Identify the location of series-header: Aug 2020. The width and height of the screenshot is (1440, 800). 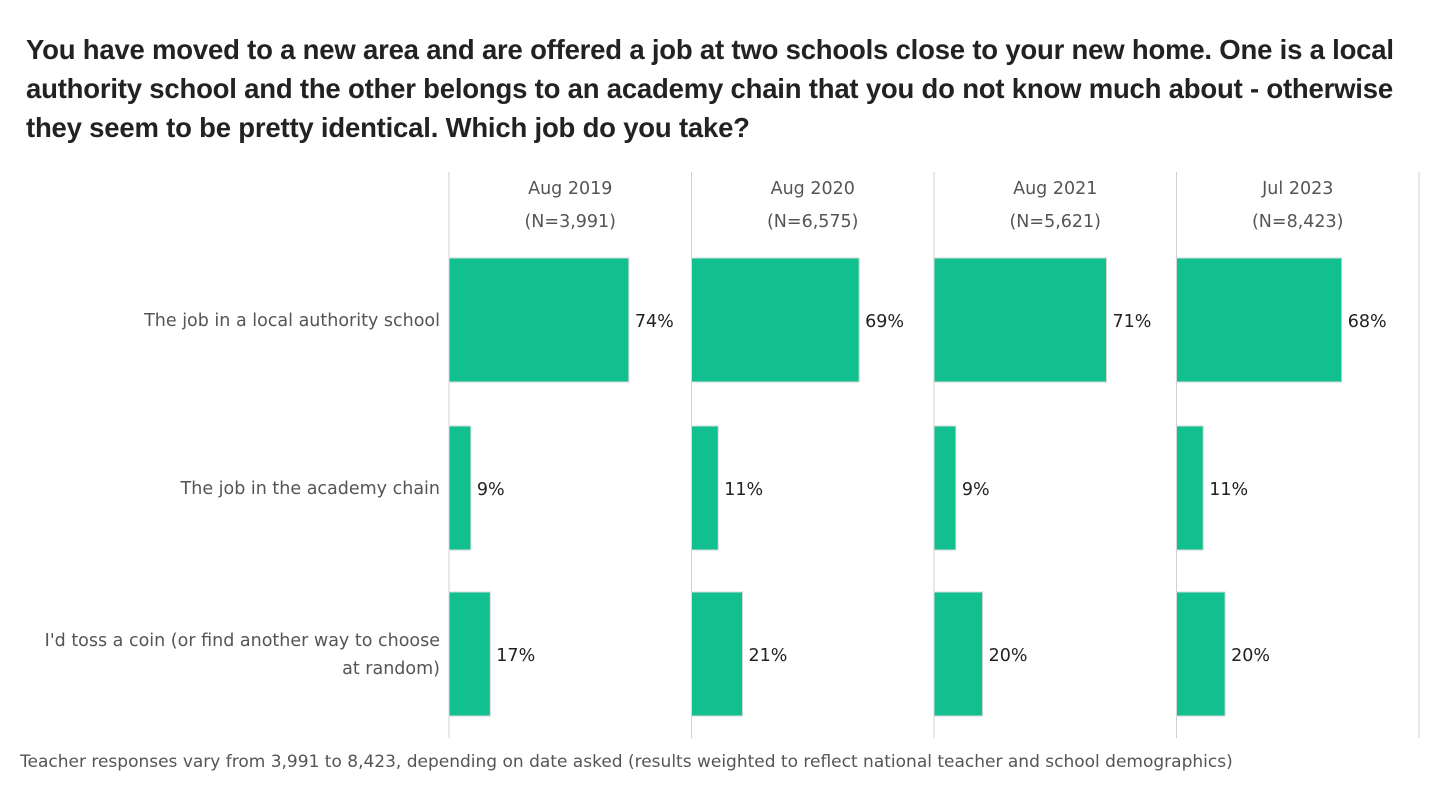
(813, 189).